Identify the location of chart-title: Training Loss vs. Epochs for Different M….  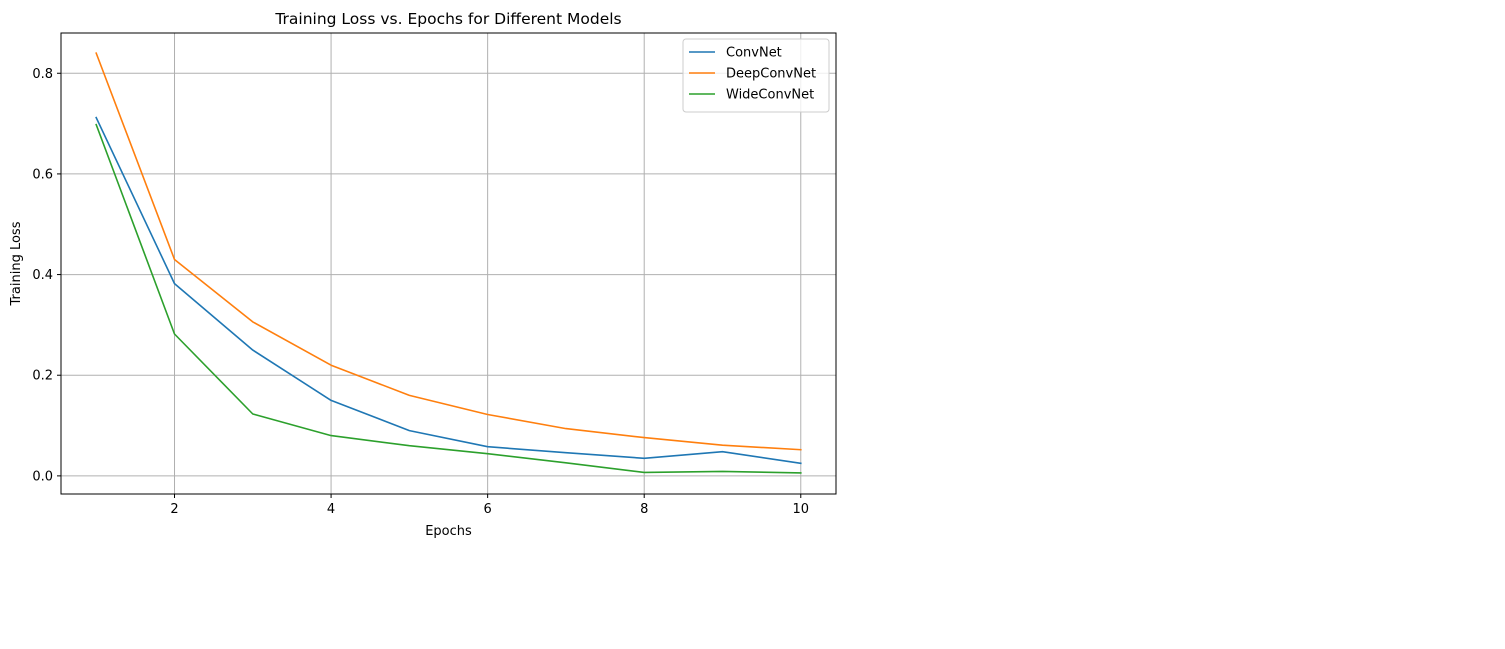
(447, 19).